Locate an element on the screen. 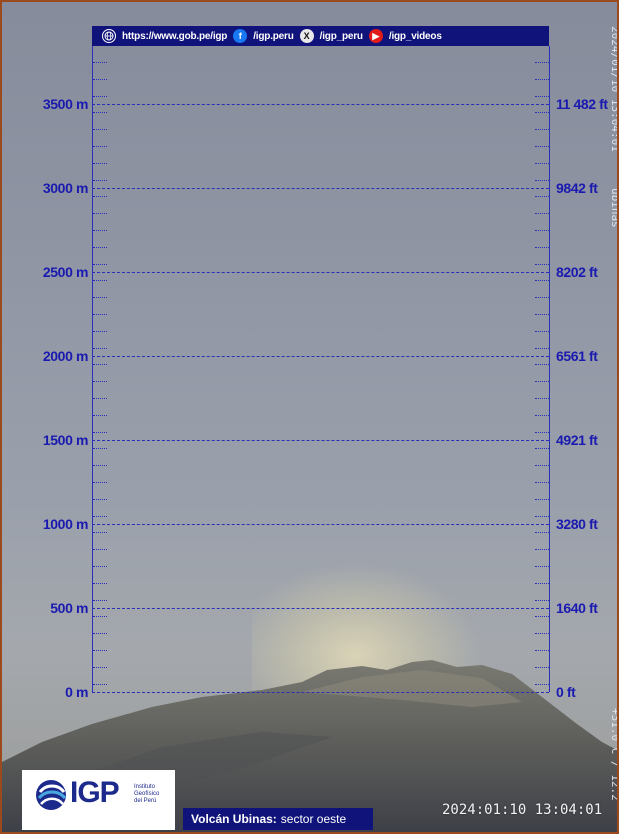 The image size is (619, 834). vertical-timestamp: 2024/01/10 13:04:01 is located at coordinates (614, 89).